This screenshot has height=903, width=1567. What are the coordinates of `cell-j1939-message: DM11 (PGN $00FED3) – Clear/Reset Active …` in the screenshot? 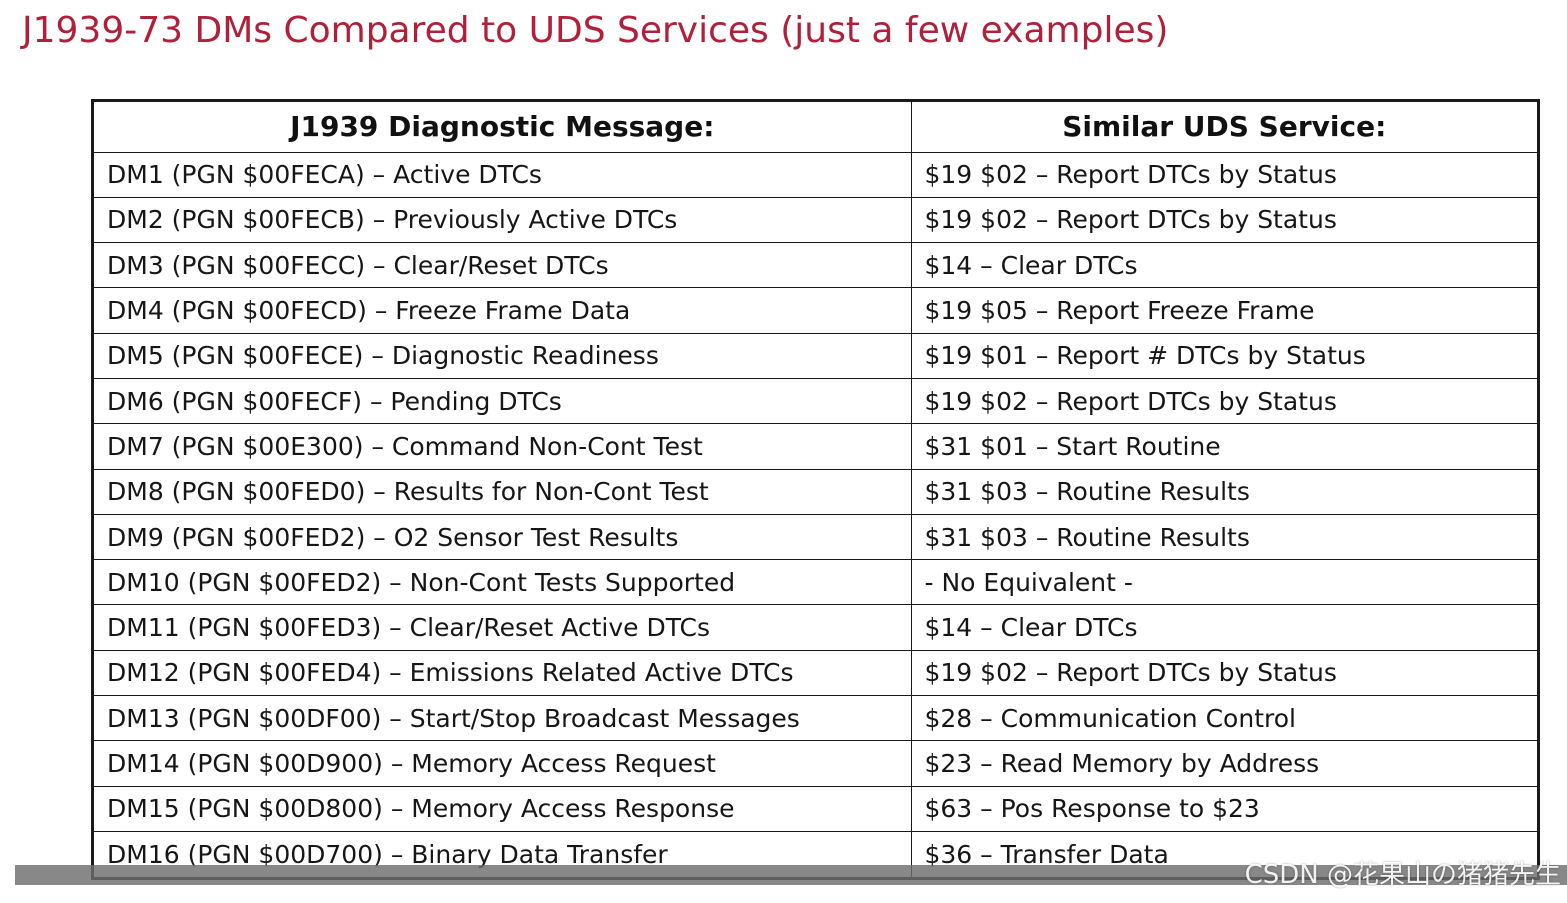 It's located at (503, 627).